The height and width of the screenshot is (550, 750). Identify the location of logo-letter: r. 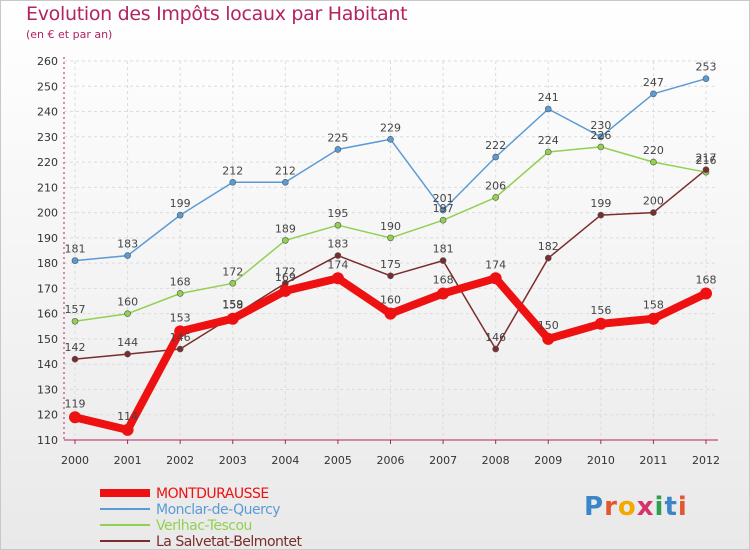
(611, 507).